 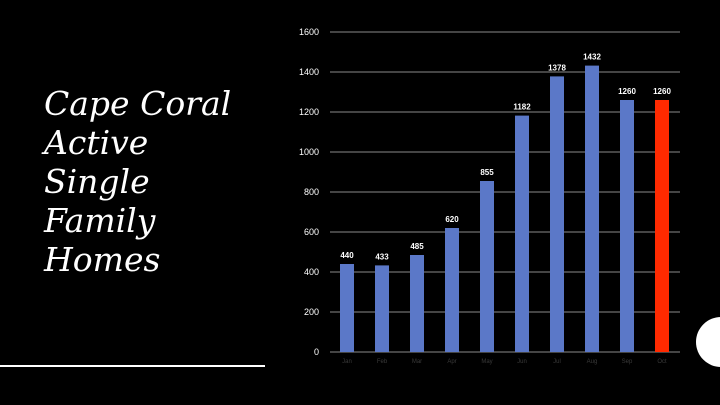 What do you see at coordinates (557, 214) in the screenshot?
I see `bar-jul` at bounding box center [557, 214].